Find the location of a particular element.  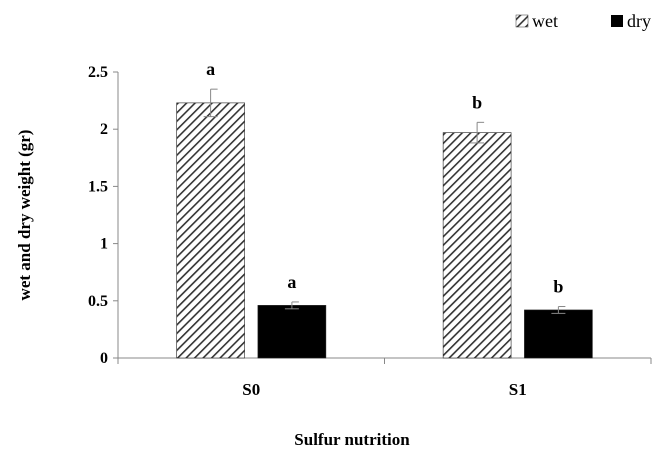

legend-swatch-dry is located at coordinates (617, 21).